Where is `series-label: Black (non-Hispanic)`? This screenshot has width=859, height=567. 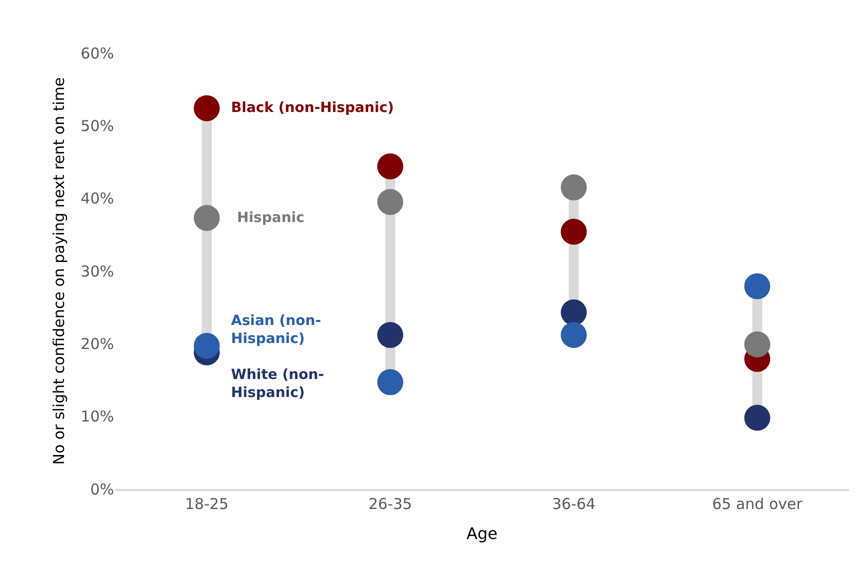
series-label: Black (non-Hispanic) is located at coordinates (312, 108).